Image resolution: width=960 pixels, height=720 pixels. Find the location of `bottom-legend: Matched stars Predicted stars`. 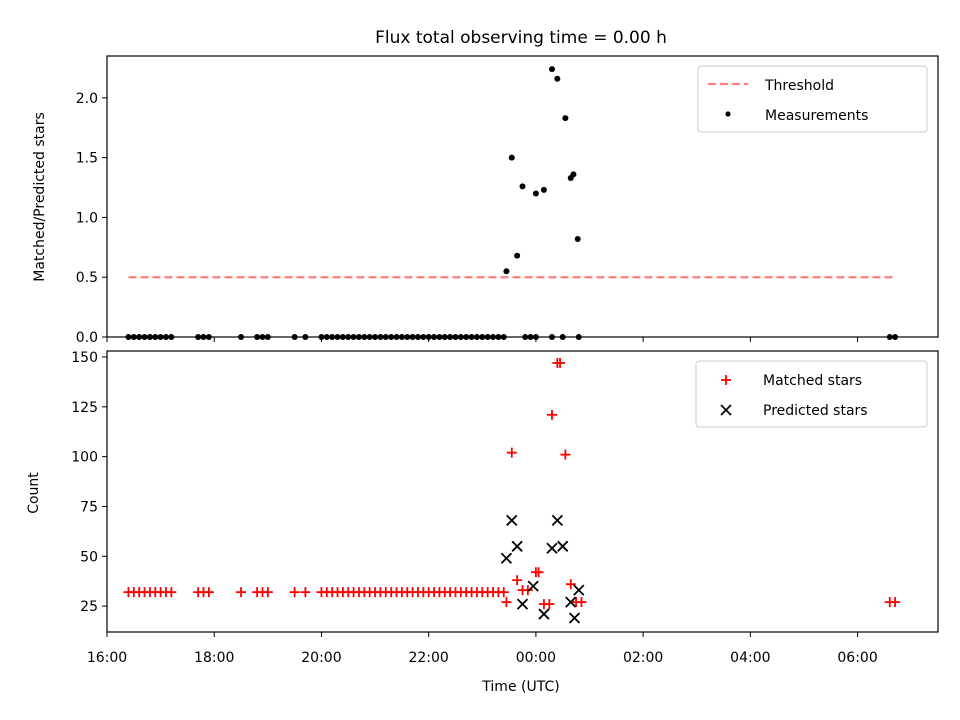

bottom-legend: Matched stars Predicted stars is located at coordinates (811, 394).